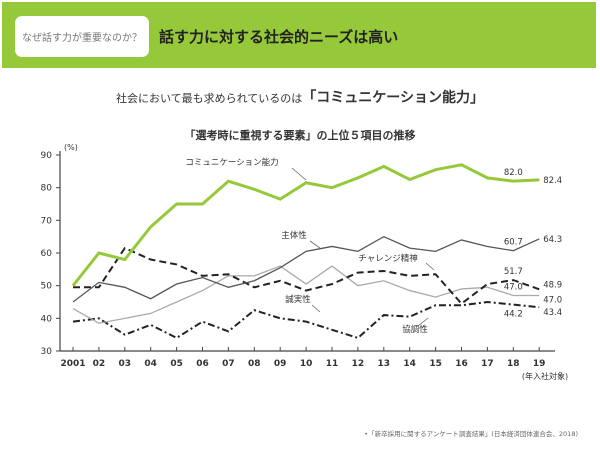  What do you see at coordinates (82, 36) in the screenshot?
I see `section-badge: なぜ話す力が重要なのか？` at bounding box center [82, 36].